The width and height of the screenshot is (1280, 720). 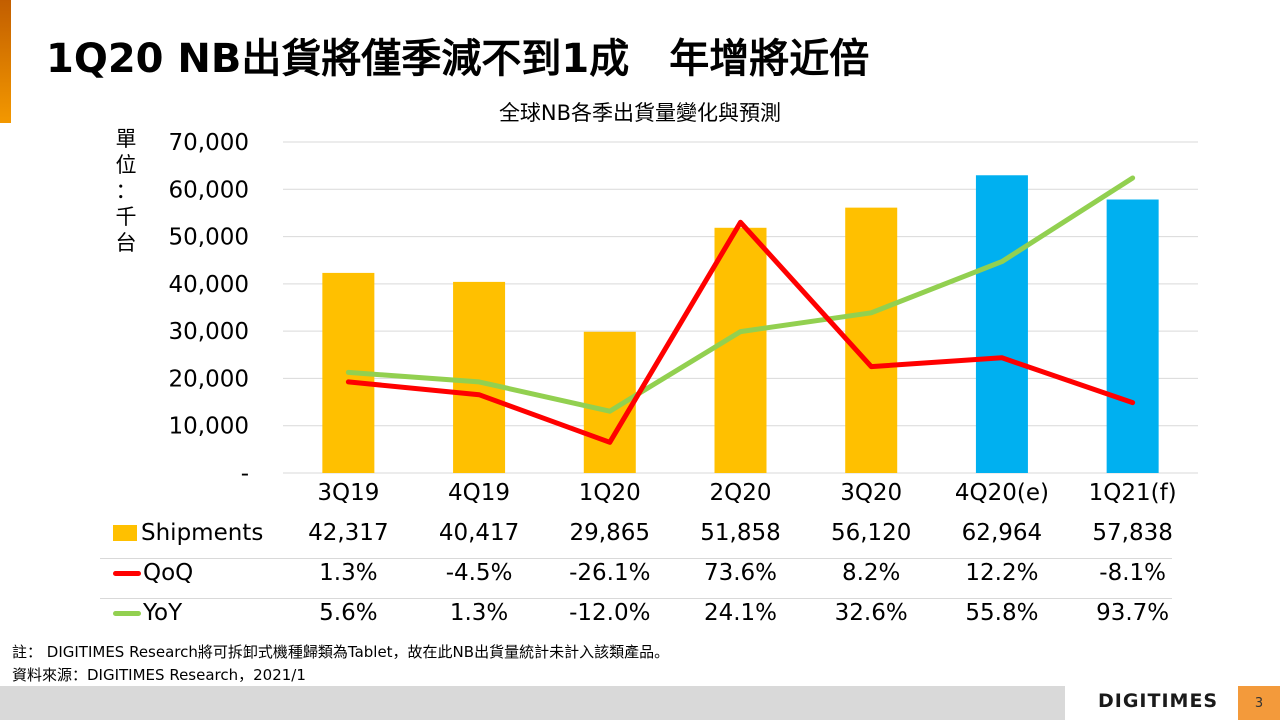 I want to click on legend-label: Shipments, so click(x=202, y=533).